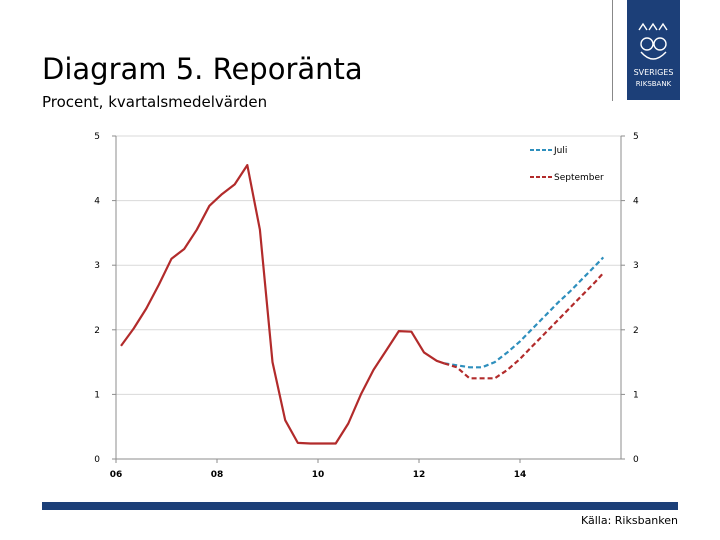 The image size is (720, 540). Describe the element at coordinates (654, 84) in the screenshot. I see `logo-text-line2: RIKSBANK` at that location.